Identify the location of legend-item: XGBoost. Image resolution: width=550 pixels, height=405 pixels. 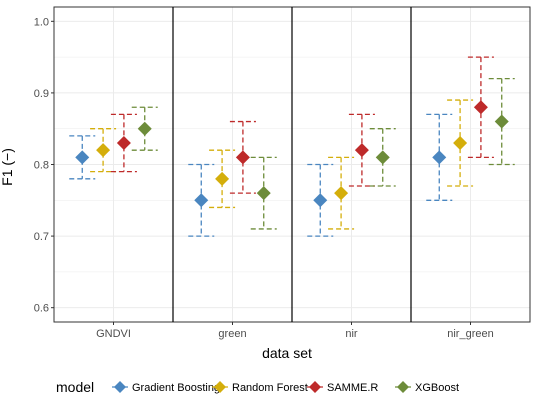
(427, 387).